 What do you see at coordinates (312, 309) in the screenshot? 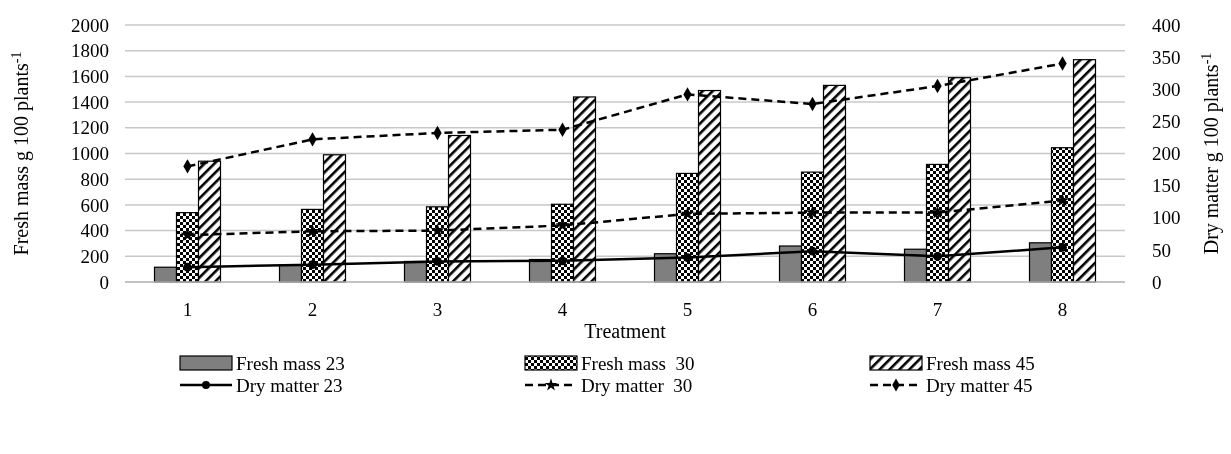
I see `x-tick-label: 2` at bounding box center [312, 309].